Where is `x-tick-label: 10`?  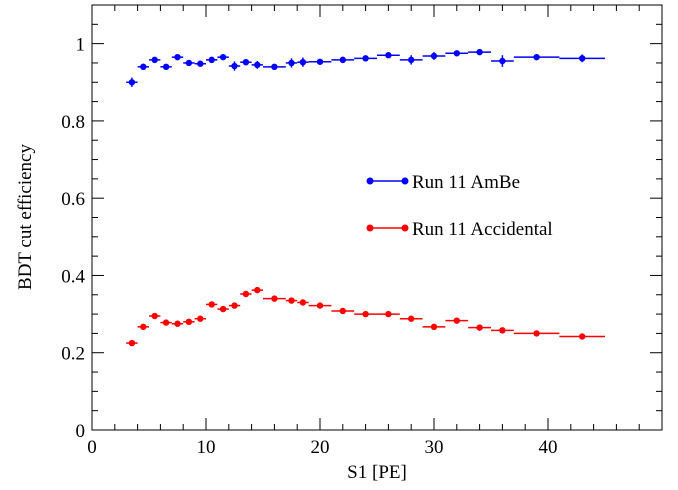 x-tick-label: 10 is located at coordinates (206, 447).